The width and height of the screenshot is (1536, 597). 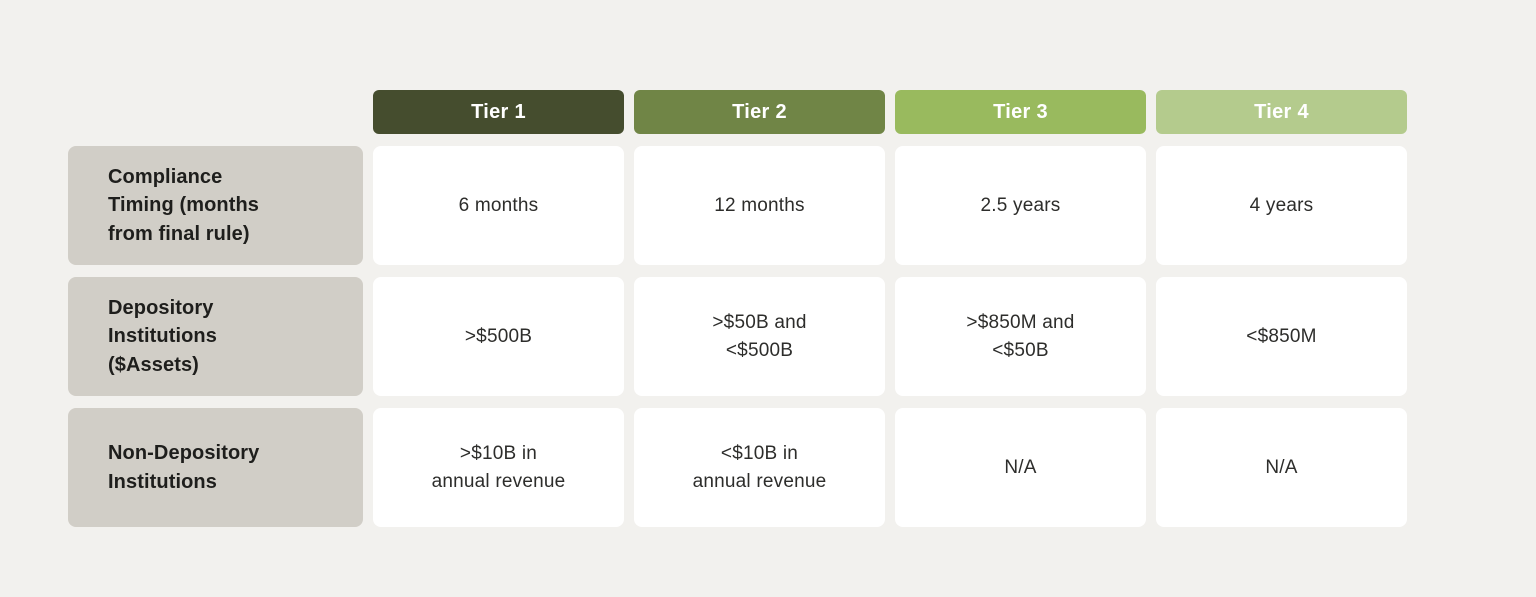 What do you see at coordinates (215, 112) in the screenshot?
I see `table-corner-spacer` at bounding box center [215, 112].